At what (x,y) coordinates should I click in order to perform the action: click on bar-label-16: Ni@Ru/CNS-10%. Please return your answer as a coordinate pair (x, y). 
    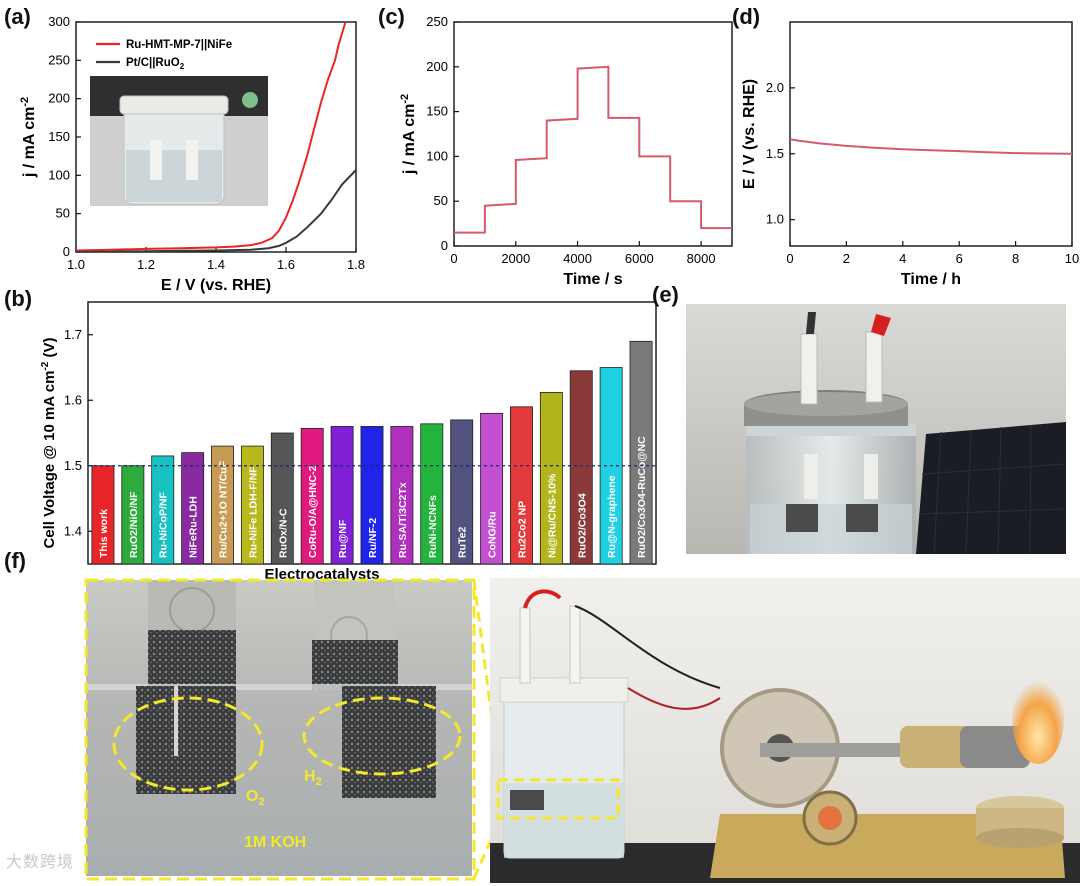
    Looking at the image, I should click on (552, 515).